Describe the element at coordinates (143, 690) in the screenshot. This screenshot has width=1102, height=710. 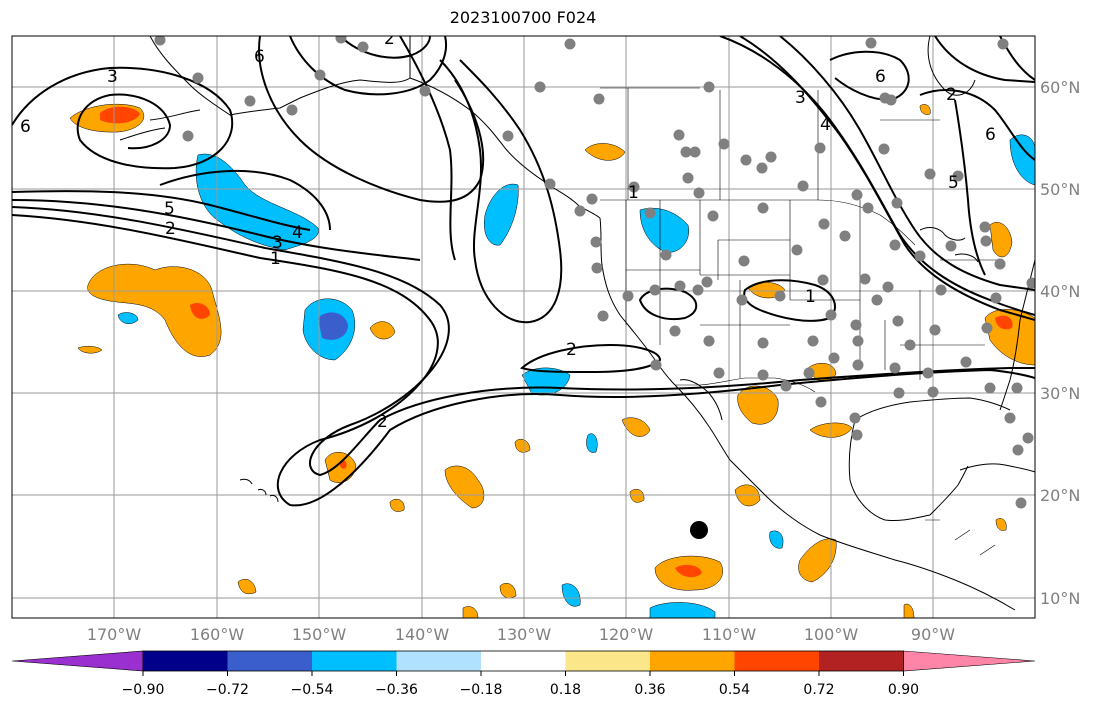
I see `colorbar-tick-label: −0.90` at that location.